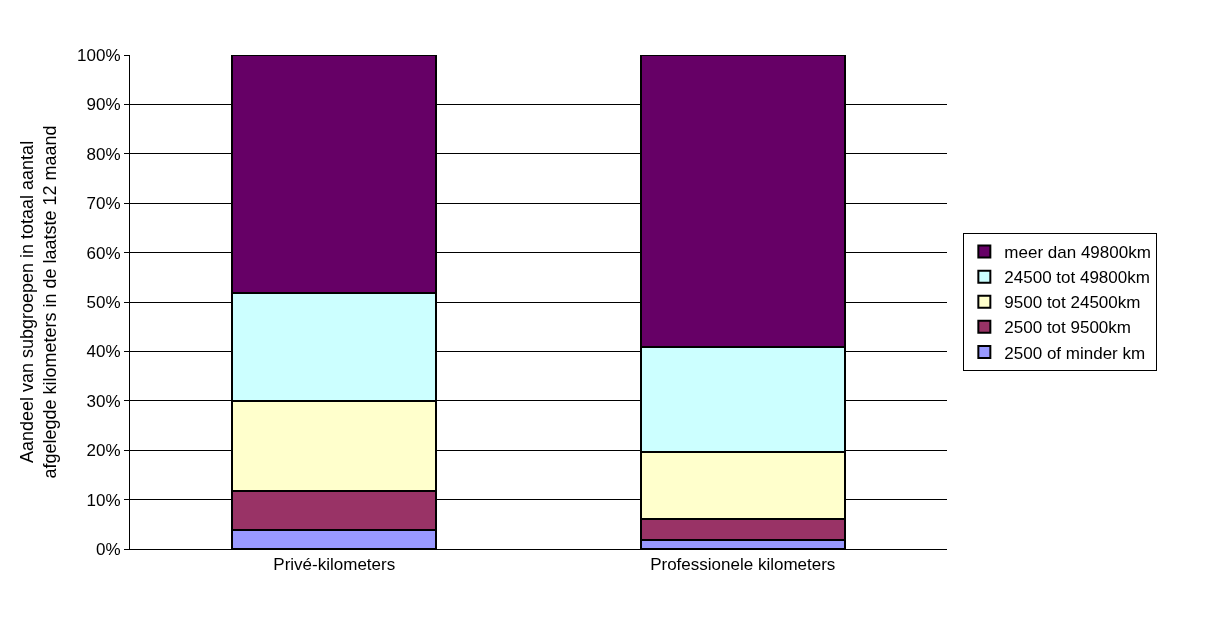  What do you see at coordinates (1077, 278) in the screenshot?
I see `legend-label: 24500 tot 49800km` at bounding box center [1077, 278].